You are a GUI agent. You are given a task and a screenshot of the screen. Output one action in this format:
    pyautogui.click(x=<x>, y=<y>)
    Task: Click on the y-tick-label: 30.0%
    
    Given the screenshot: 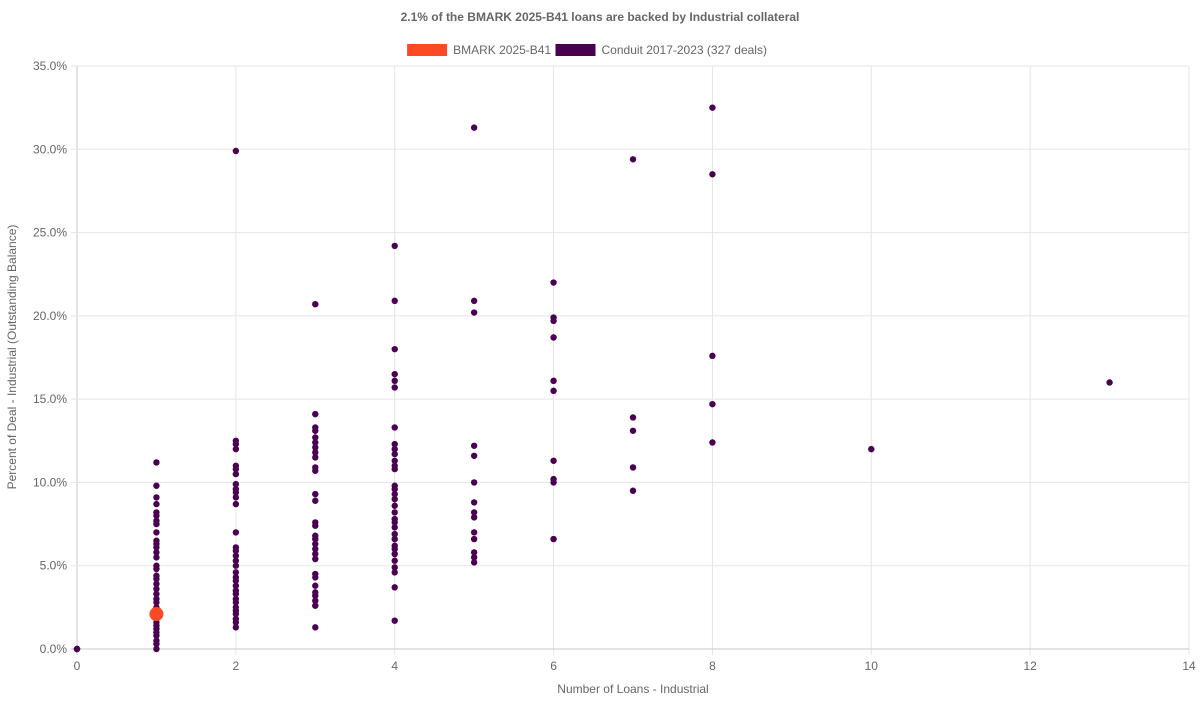 What is the action you would take?
    pyautogui.click(x=50, y=149)
    